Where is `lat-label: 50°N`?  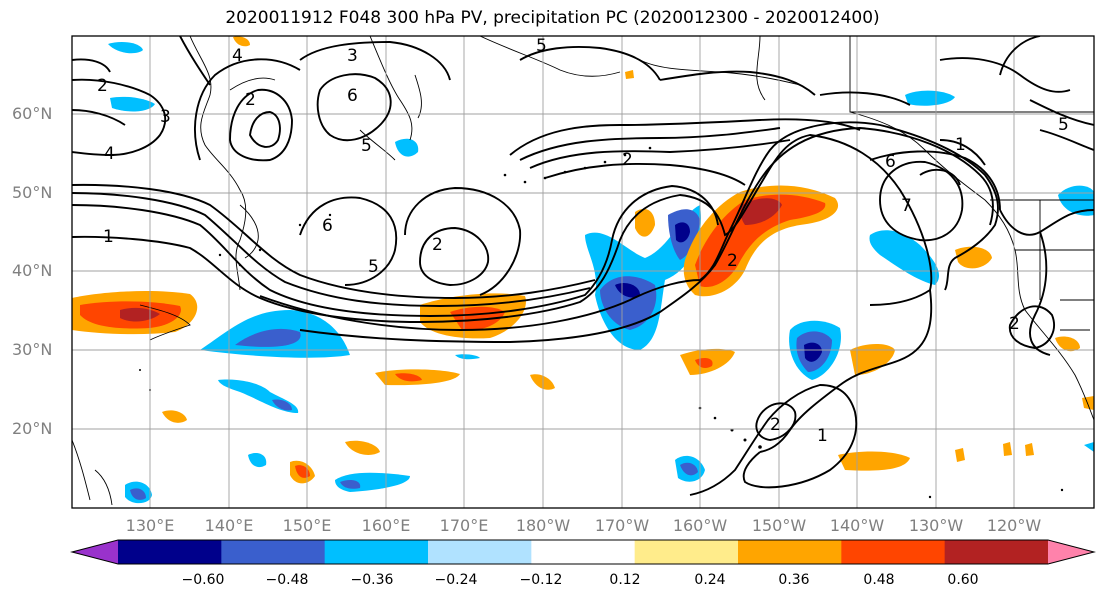 lat-label: 50°N is located at coordinates (32, 192).